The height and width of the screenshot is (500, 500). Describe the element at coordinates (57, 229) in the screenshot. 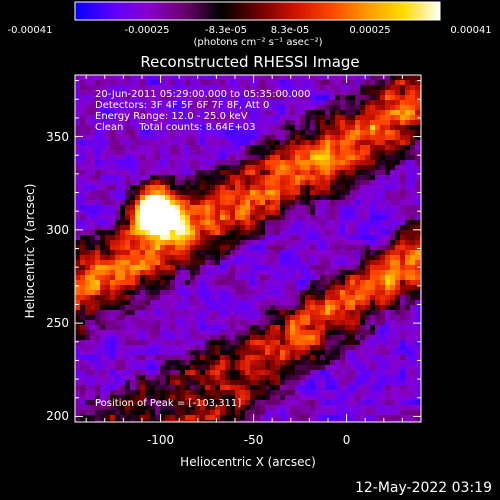

I see `y-tick-label: 300` at that location.